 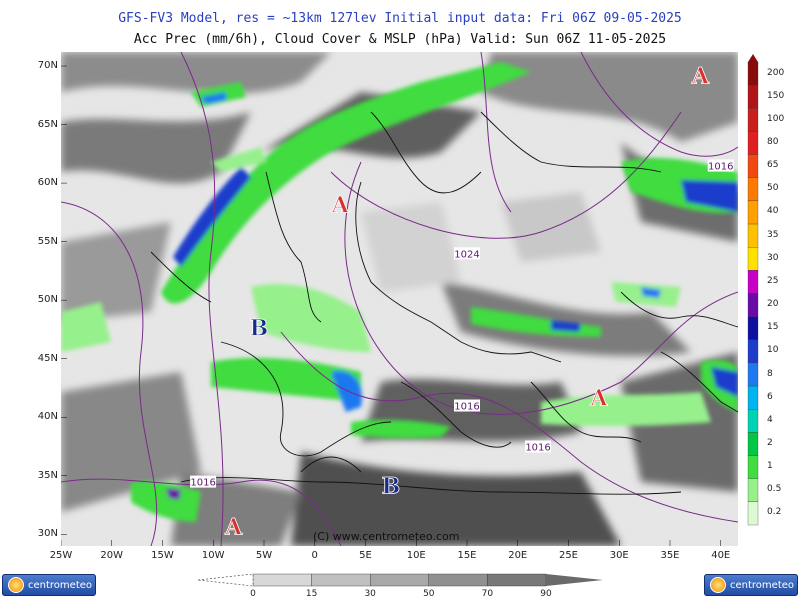 What do you see at coordinates (773, 234) in the screenshot?
I see `precip-scale-label: 35` at bounding box center [773, 234].